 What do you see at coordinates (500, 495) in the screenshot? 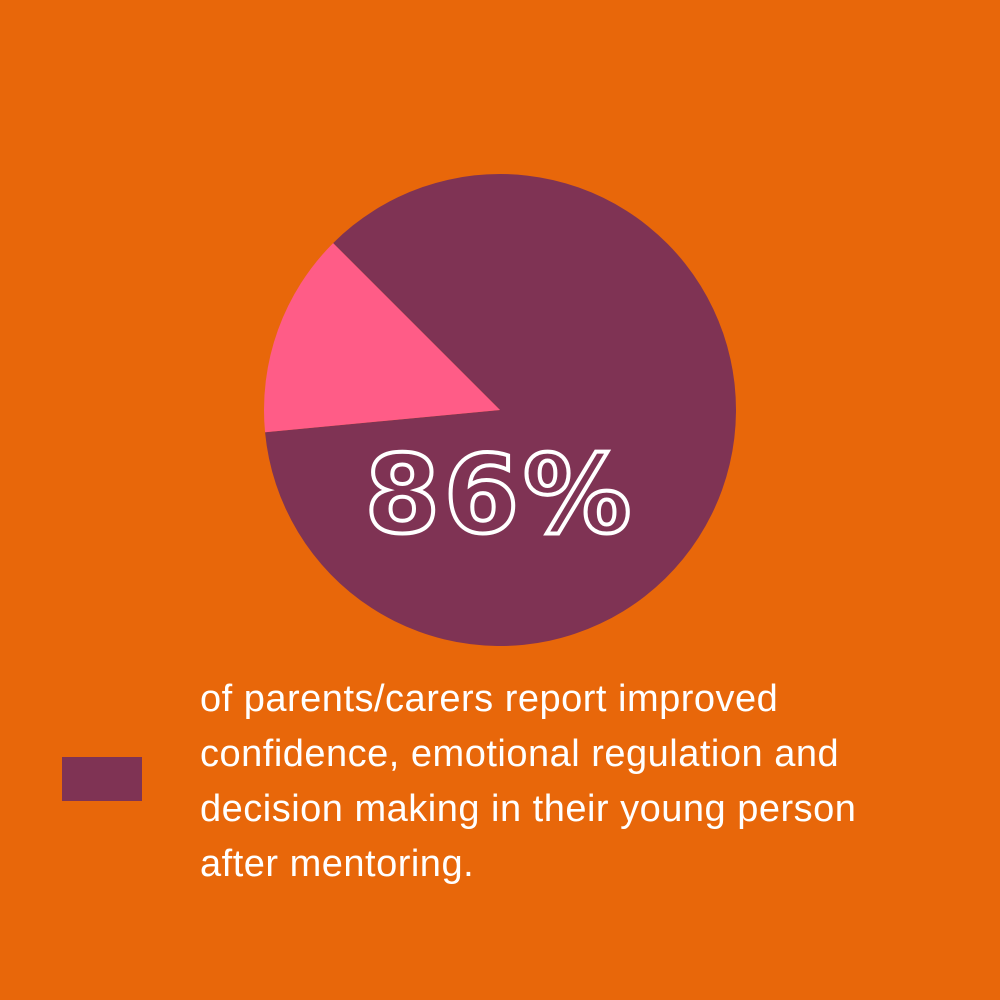
I see `value-label: 86%` at bounding box center [500, 495].